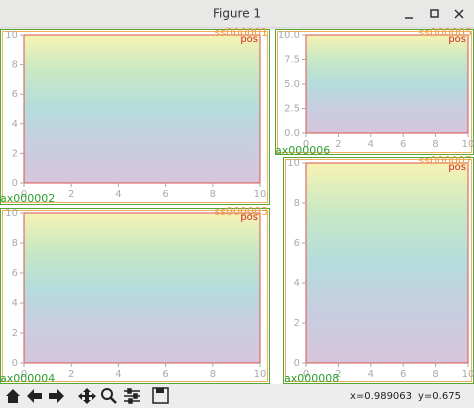 This screenshot has width=474, height=412. Describe the element at coordinates (132, 396) in the screenshot. I see `configure-button` at that location.